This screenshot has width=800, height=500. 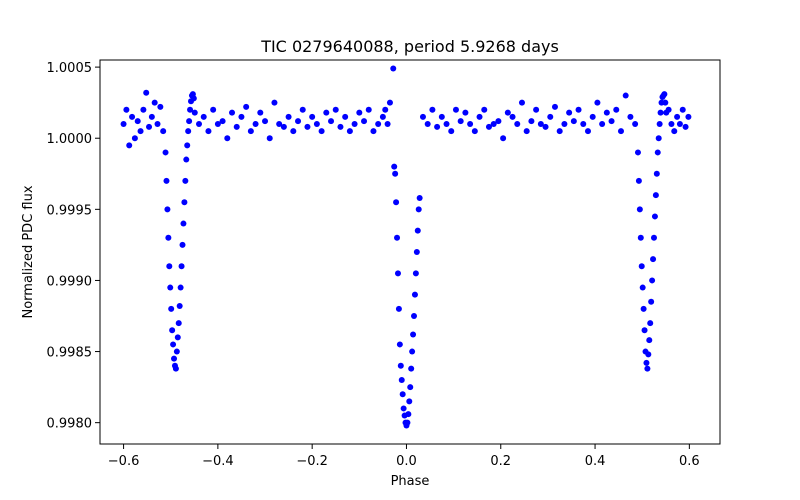 What do you see at coordinates (218, 461) in the screenshot?
I see `x-tick-label: −0.4` at bounding box center [218, 461].